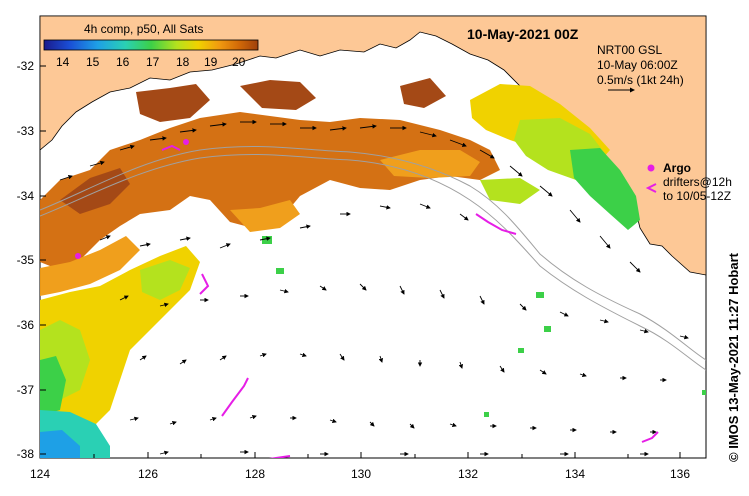 The width and height of the screenshot is (749, 496). Describe the element at coordinates (387, 455) in the screenshot. I see `x-ticks` at that location.